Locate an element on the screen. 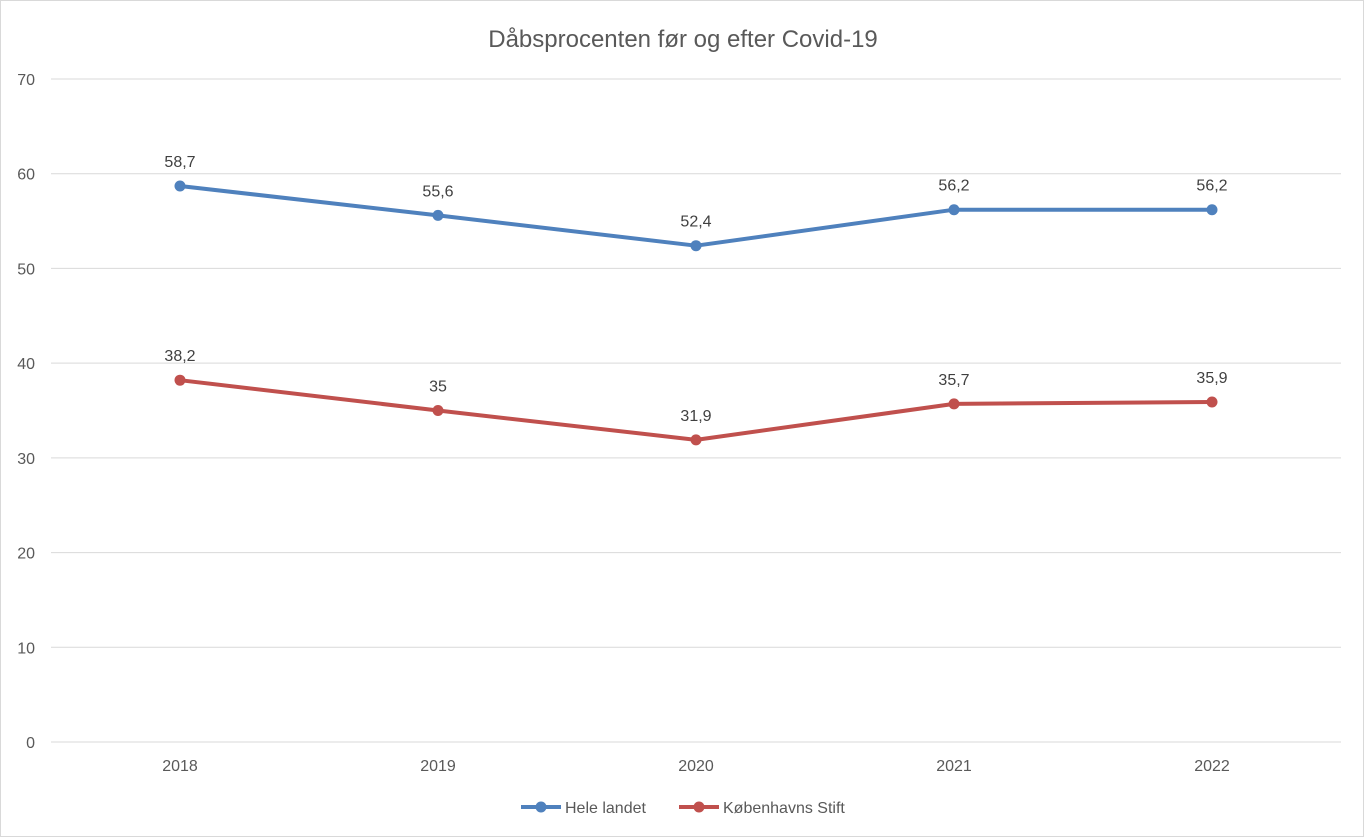  data-label: 35,7 is located at coordinates (953, 380).